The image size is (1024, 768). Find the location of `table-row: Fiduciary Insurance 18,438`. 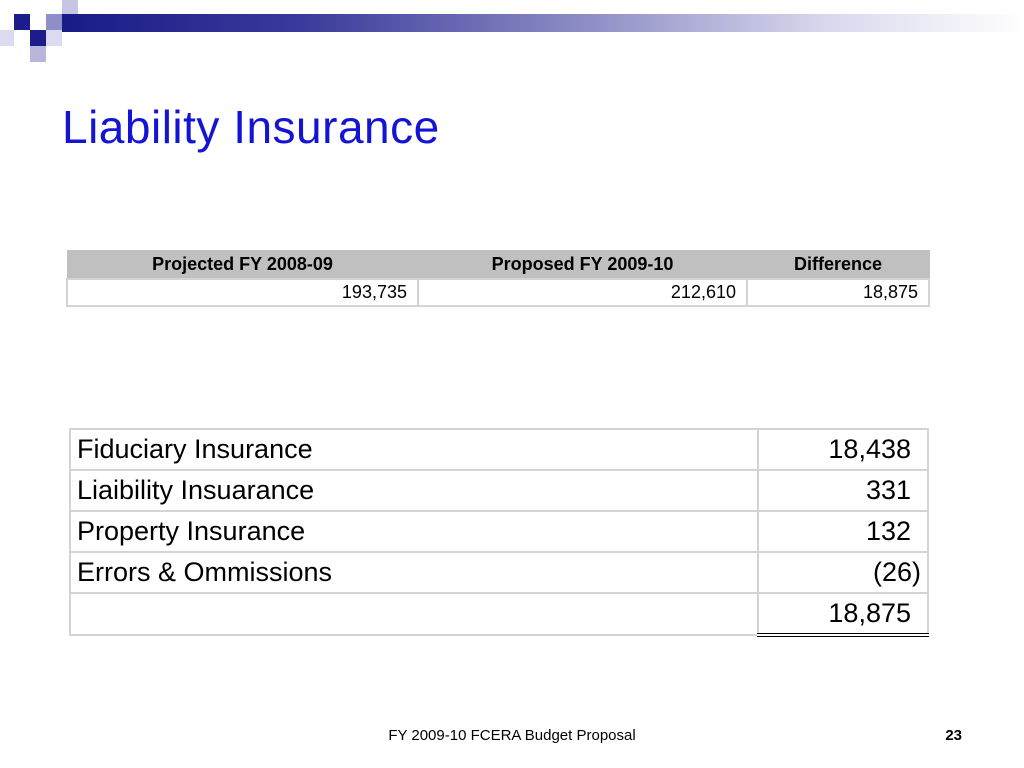

table-row: Fiduciary Insurance 18,438 is located at coordinates (499, 449).